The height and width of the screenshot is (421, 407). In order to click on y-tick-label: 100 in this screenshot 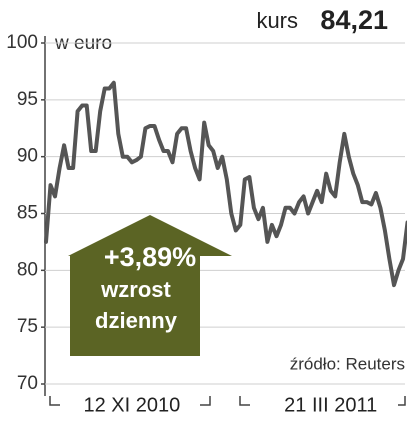, I will do `click(22, 42)`.